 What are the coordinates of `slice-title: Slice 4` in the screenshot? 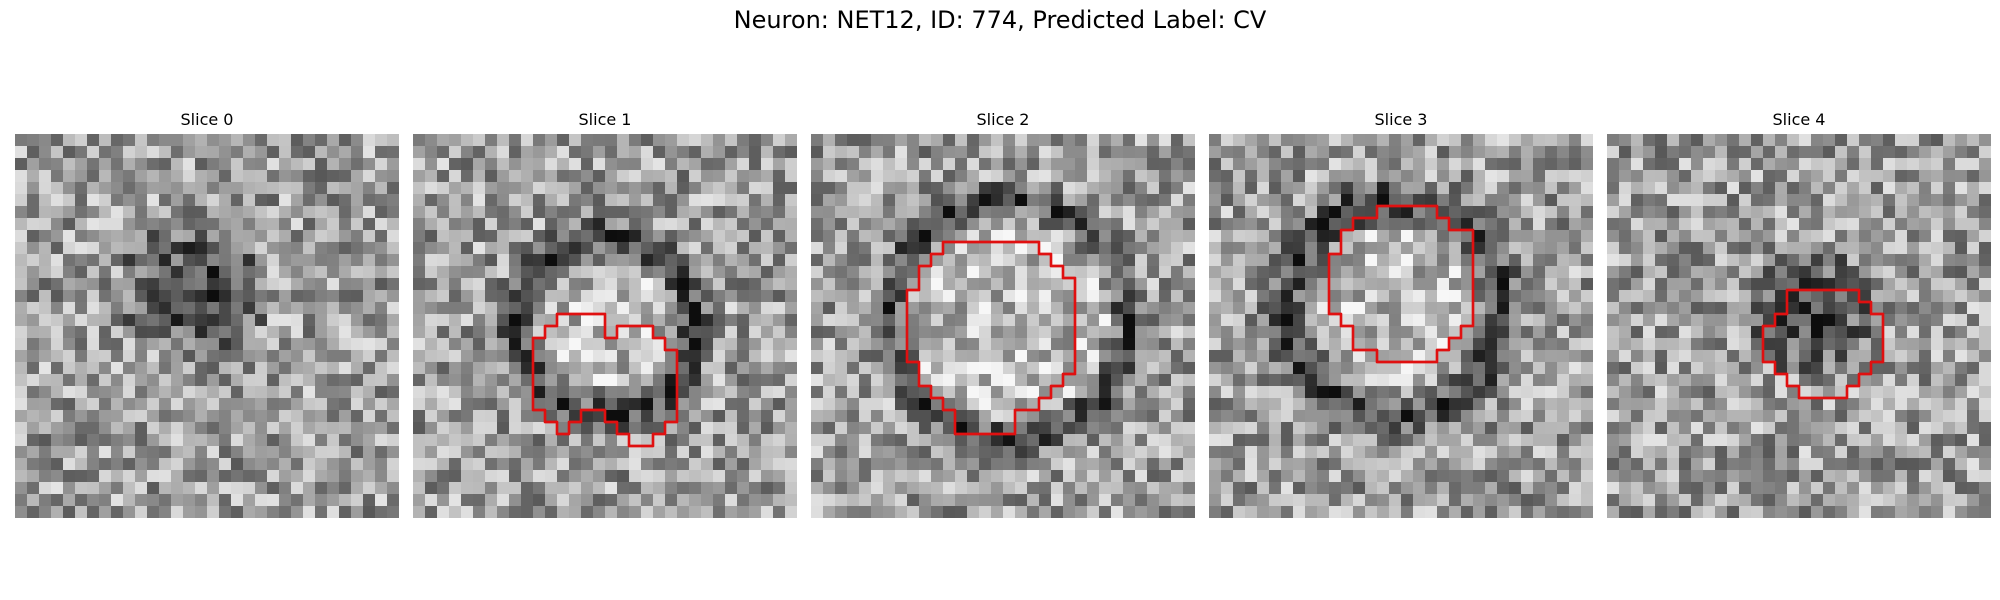 It's located at (1799, 119).